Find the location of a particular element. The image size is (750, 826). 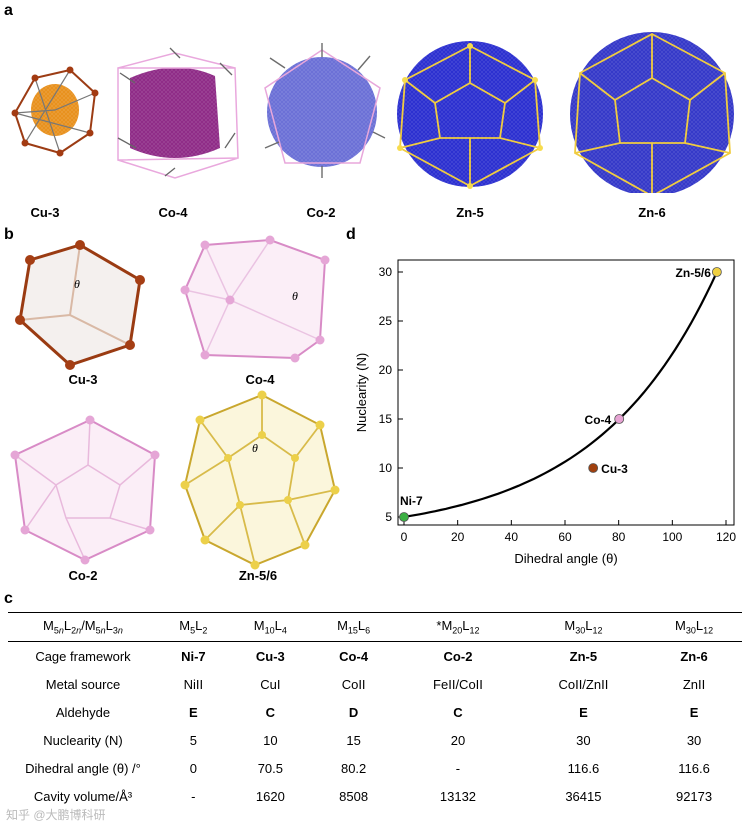

x-tick-label: 60 is located at coordinates (565, 537).